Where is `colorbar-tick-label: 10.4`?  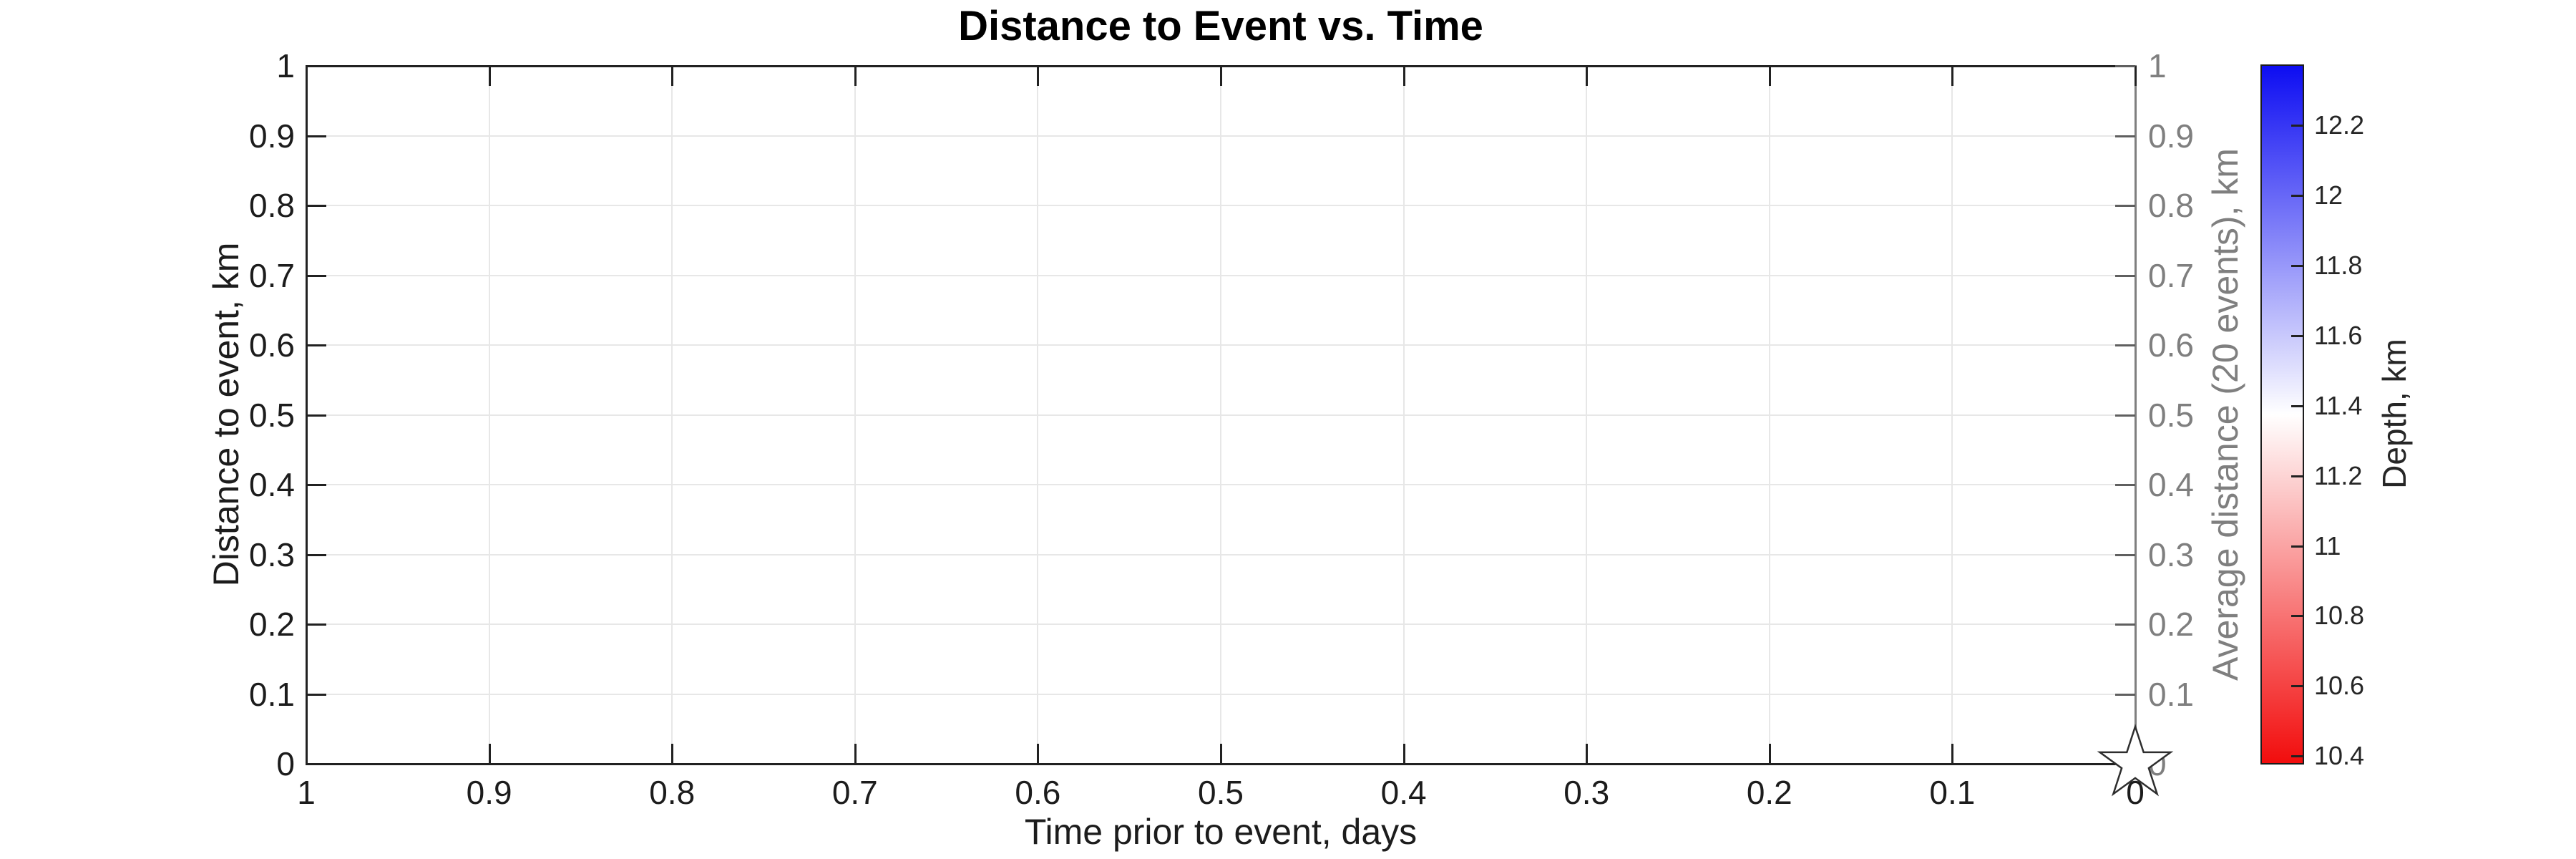
colorbar-tick-label: 10.4 is located at coordinates (2339, 756).